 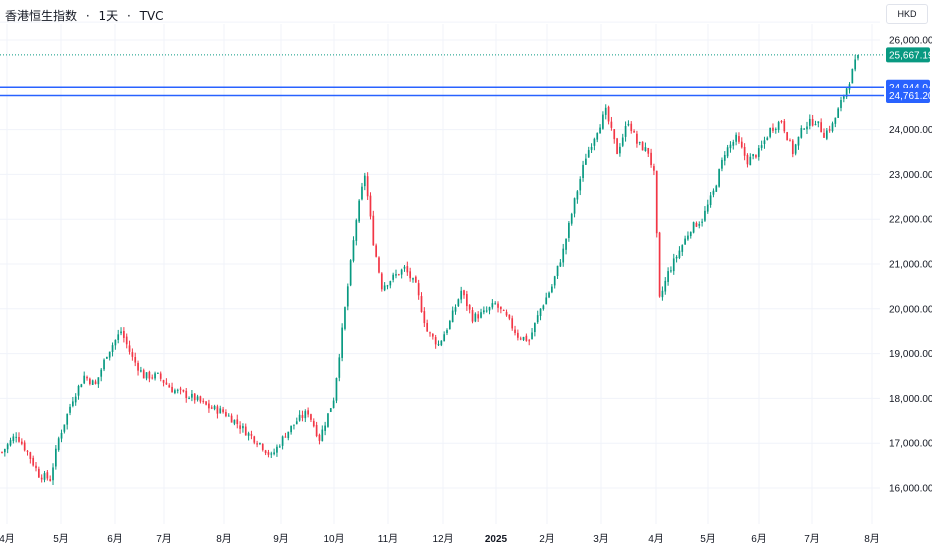 I want to click on time-tick-label: 8月, so click(x=872, y=539).